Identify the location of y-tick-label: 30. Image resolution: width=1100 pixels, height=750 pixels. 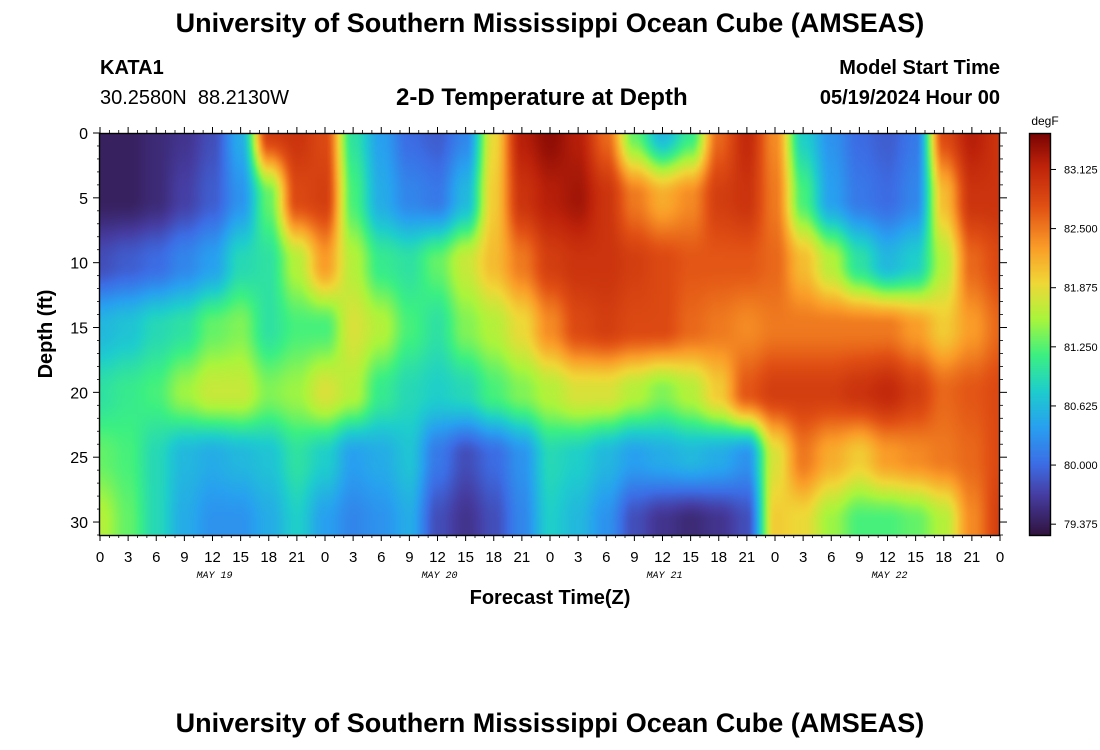
(79, 523).